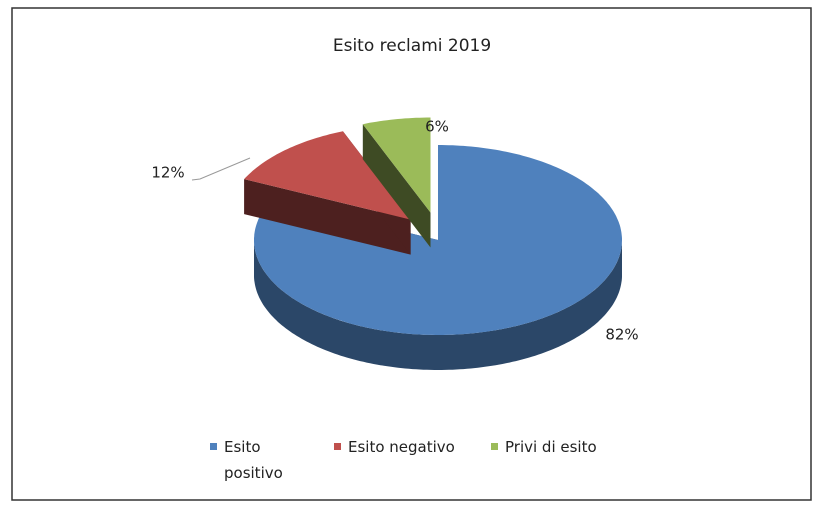  I want to click on data-label: 82%, so click(621, 335).